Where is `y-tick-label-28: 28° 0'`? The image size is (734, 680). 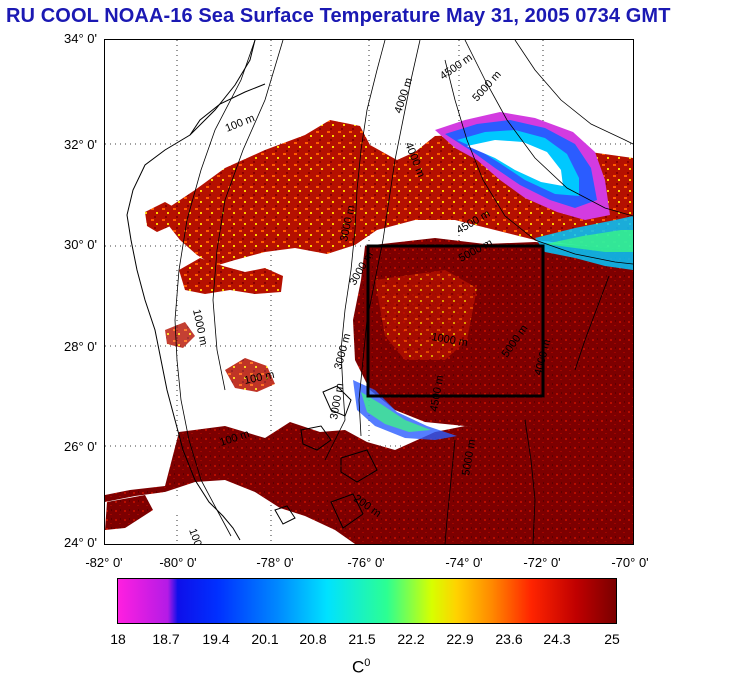 y-tick-label-28: 28° 0' is located at coordinates (80, 346).